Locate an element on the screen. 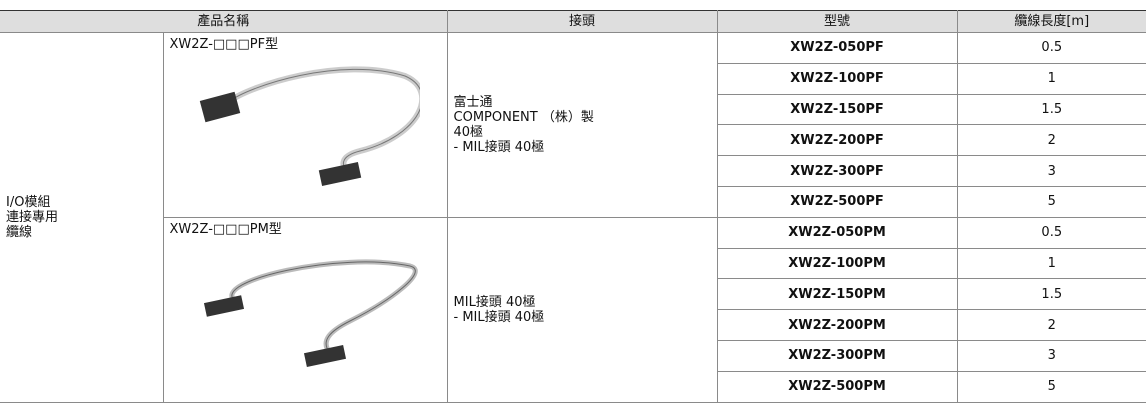 This screenshot has height=403, width=1146. model-cell: XW2Z-500PF is located at coordinates (837, 201).